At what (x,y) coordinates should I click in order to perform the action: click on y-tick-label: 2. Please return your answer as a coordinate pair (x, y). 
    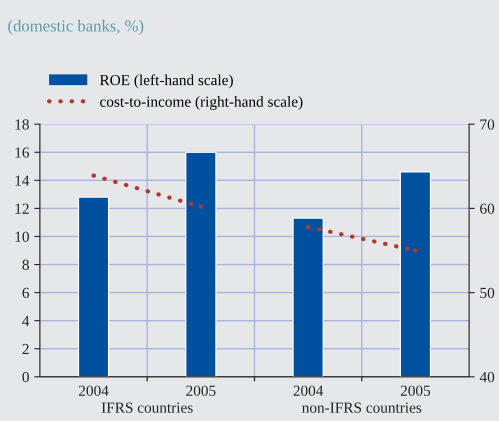
    Looking at the image, I should click on (25, 349).